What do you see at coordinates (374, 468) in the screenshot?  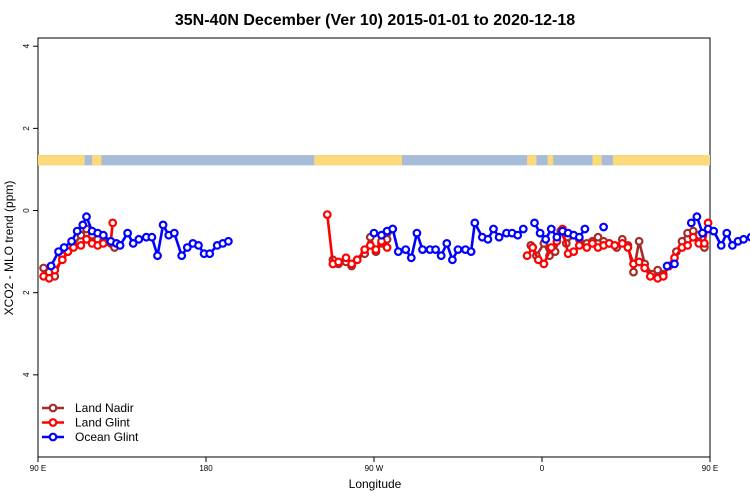 I see `x-tick-label-2: 90 W` at bounding box center [374, 468].